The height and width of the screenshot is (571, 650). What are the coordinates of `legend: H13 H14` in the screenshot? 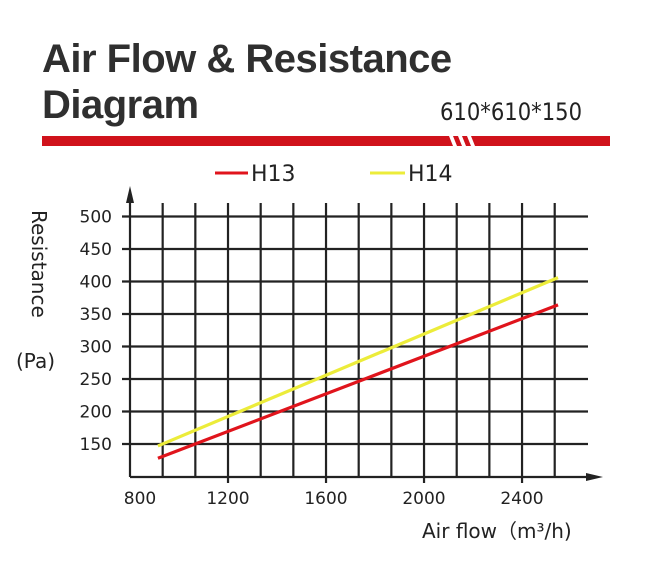 It's located at (334, 174).